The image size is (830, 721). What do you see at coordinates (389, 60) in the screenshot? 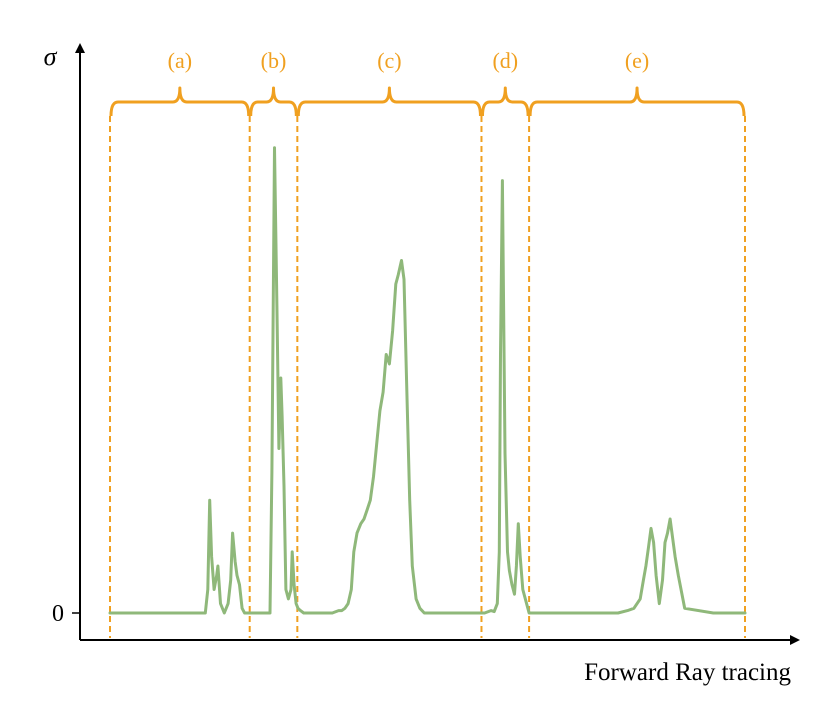
I see `region-label: (c)` at bounding box center [389, 60].